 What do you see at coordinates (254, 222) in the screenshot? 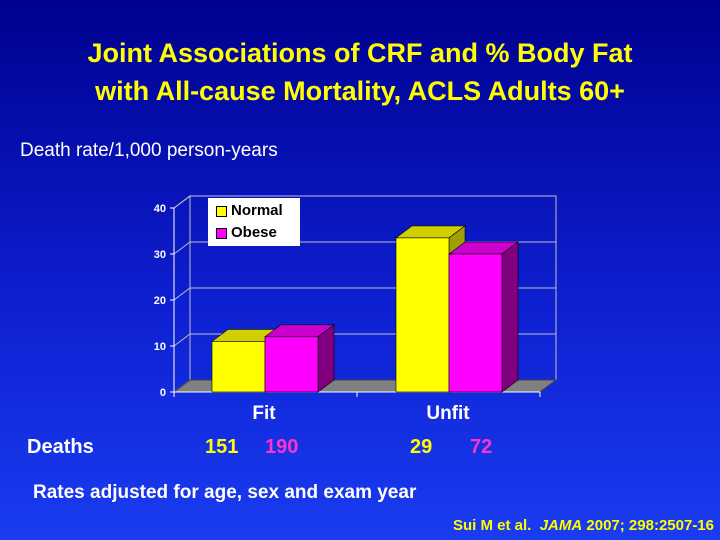
I see `legend: Normal Obese` at bounding box center [254, 222].